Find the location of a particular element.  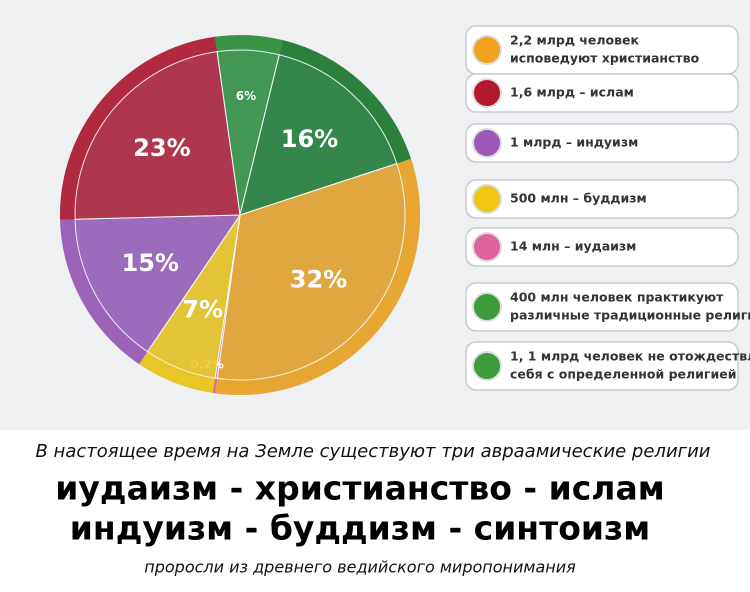

slice-label: 6% is located at coordinates (246, 96).